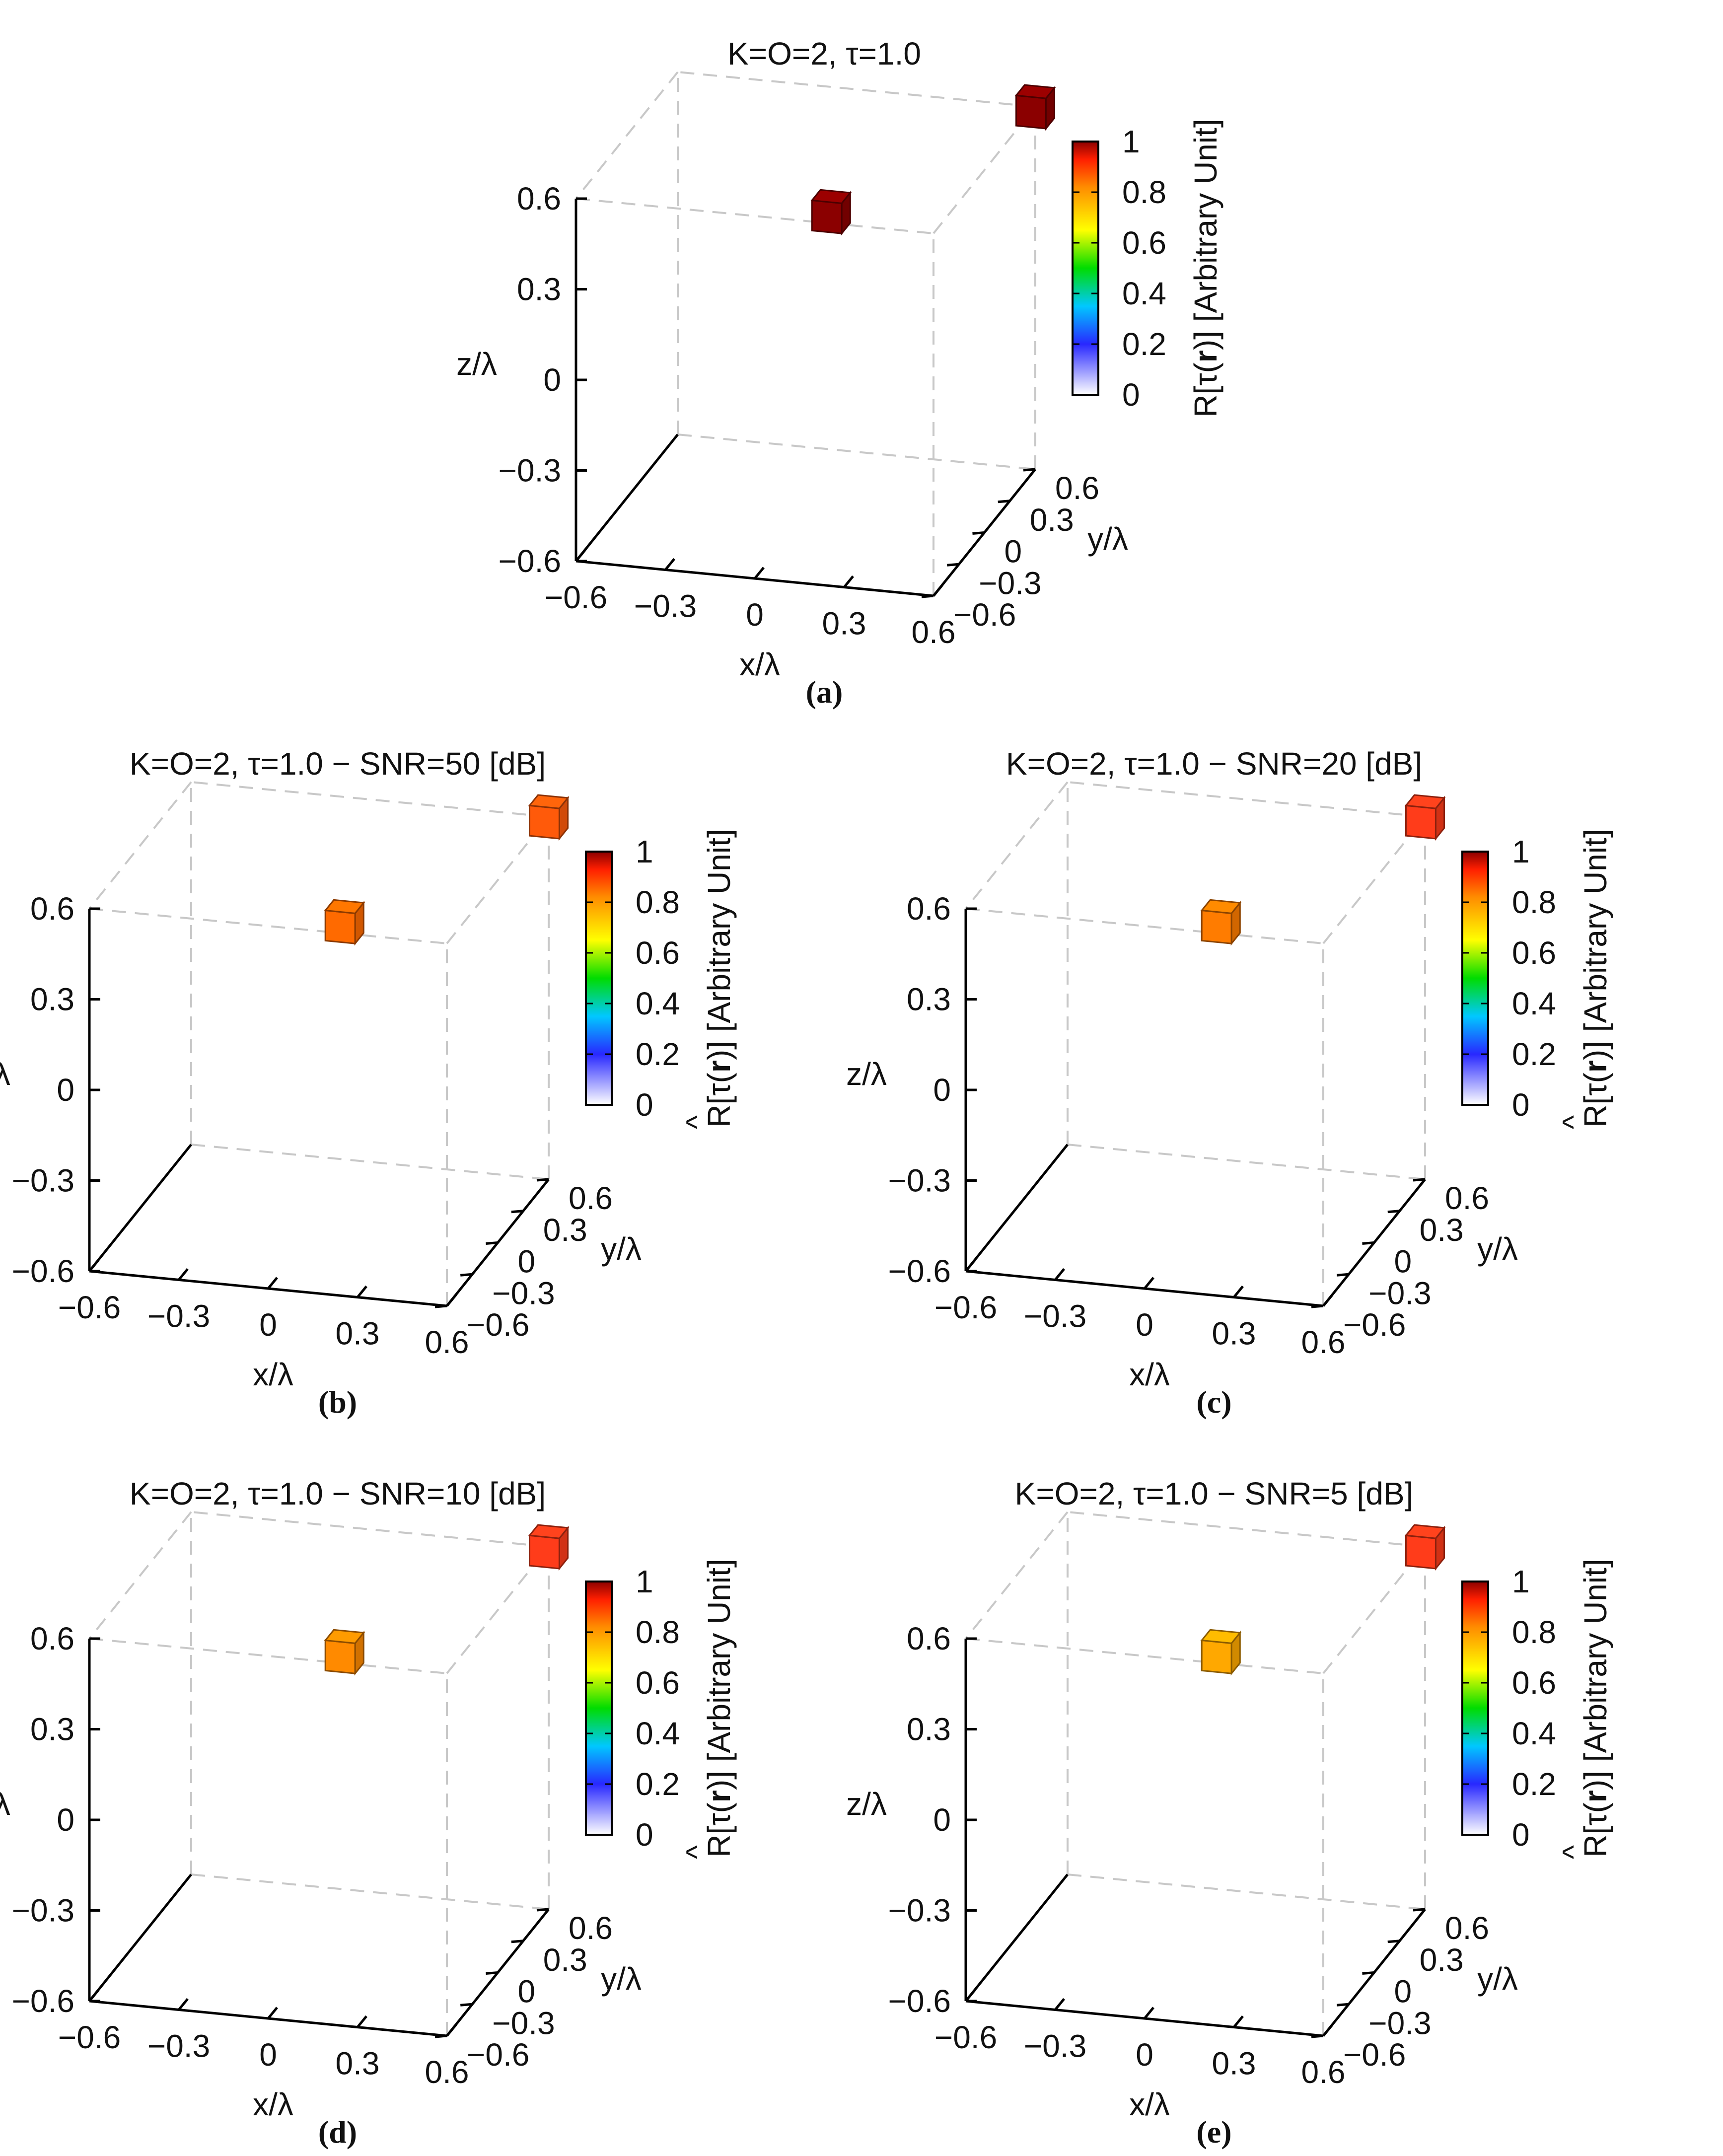 This screenshot has width=1723, height=2156. What do you see at coordinates (824, 692) in the screenshot?
I see `panel-caption: (a)` at bounding box center [824, 692].